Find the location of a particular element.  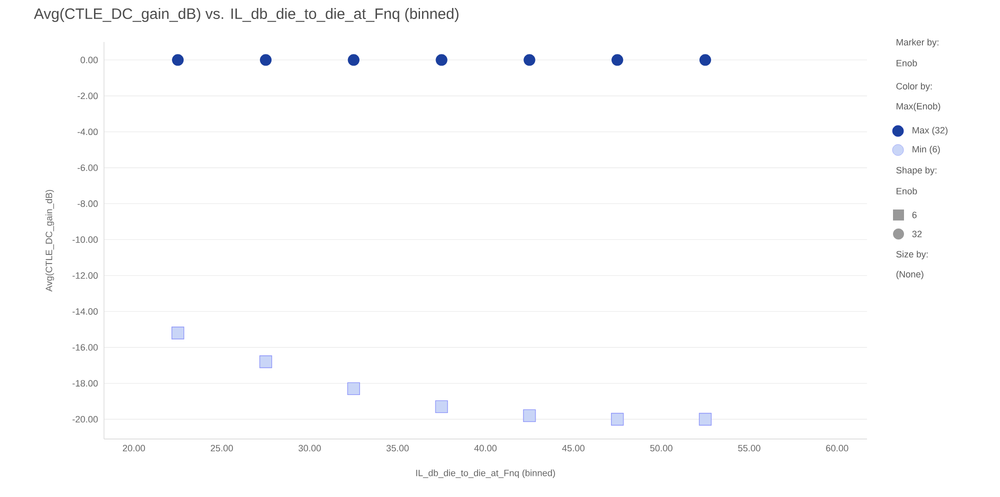

x-axis-title: IL_db_die_to_die_at_Fnq (binned) is located at coordinates (485, 473).